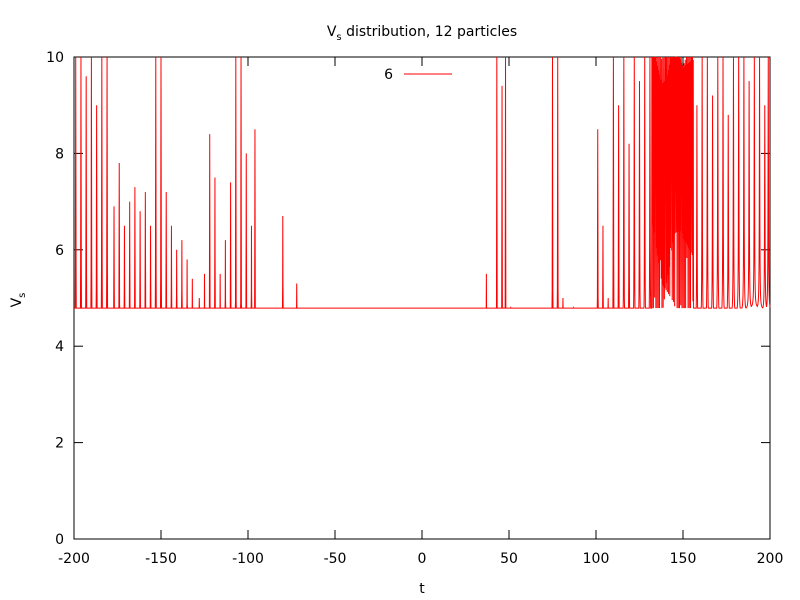 The height and width of the screenshot is (600, 800). I want to click on legend: 6, so click(418, 75).